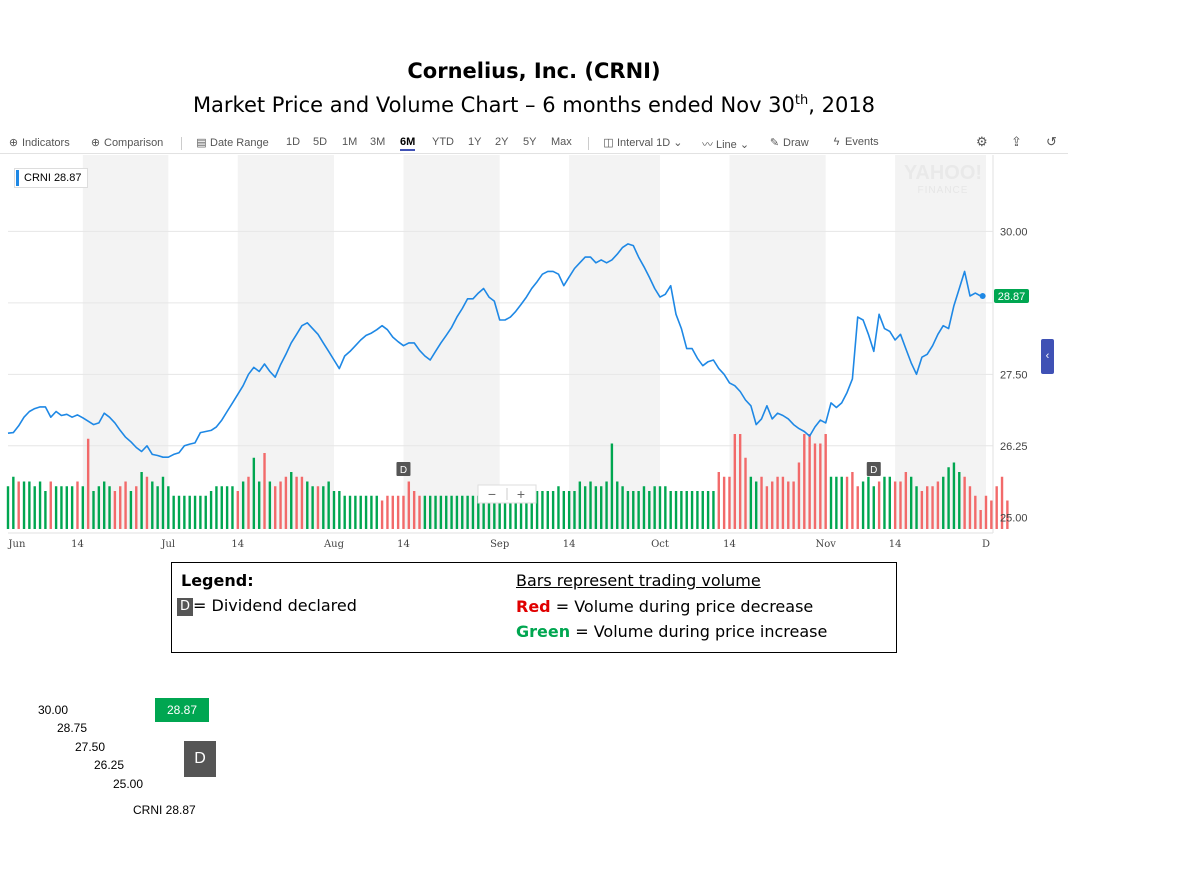 This screenshot has width=1200, height=894. What do you see at coordinates (181, 143) in the screenshot?
I see `toolbar-divider` at bounding box center [181, 143].